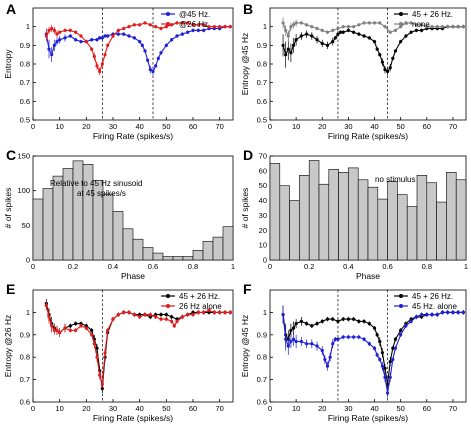  Describe the element at coordinates (8, 64) in the screenshot. I see `y-axis-label-a: Entropy` at that location.